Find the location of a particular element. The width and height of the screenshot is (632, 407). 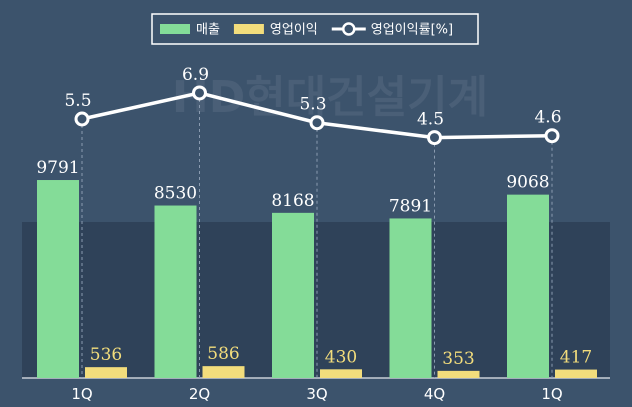

legend-label: 영업이익 is located at coordinates (294, 30).